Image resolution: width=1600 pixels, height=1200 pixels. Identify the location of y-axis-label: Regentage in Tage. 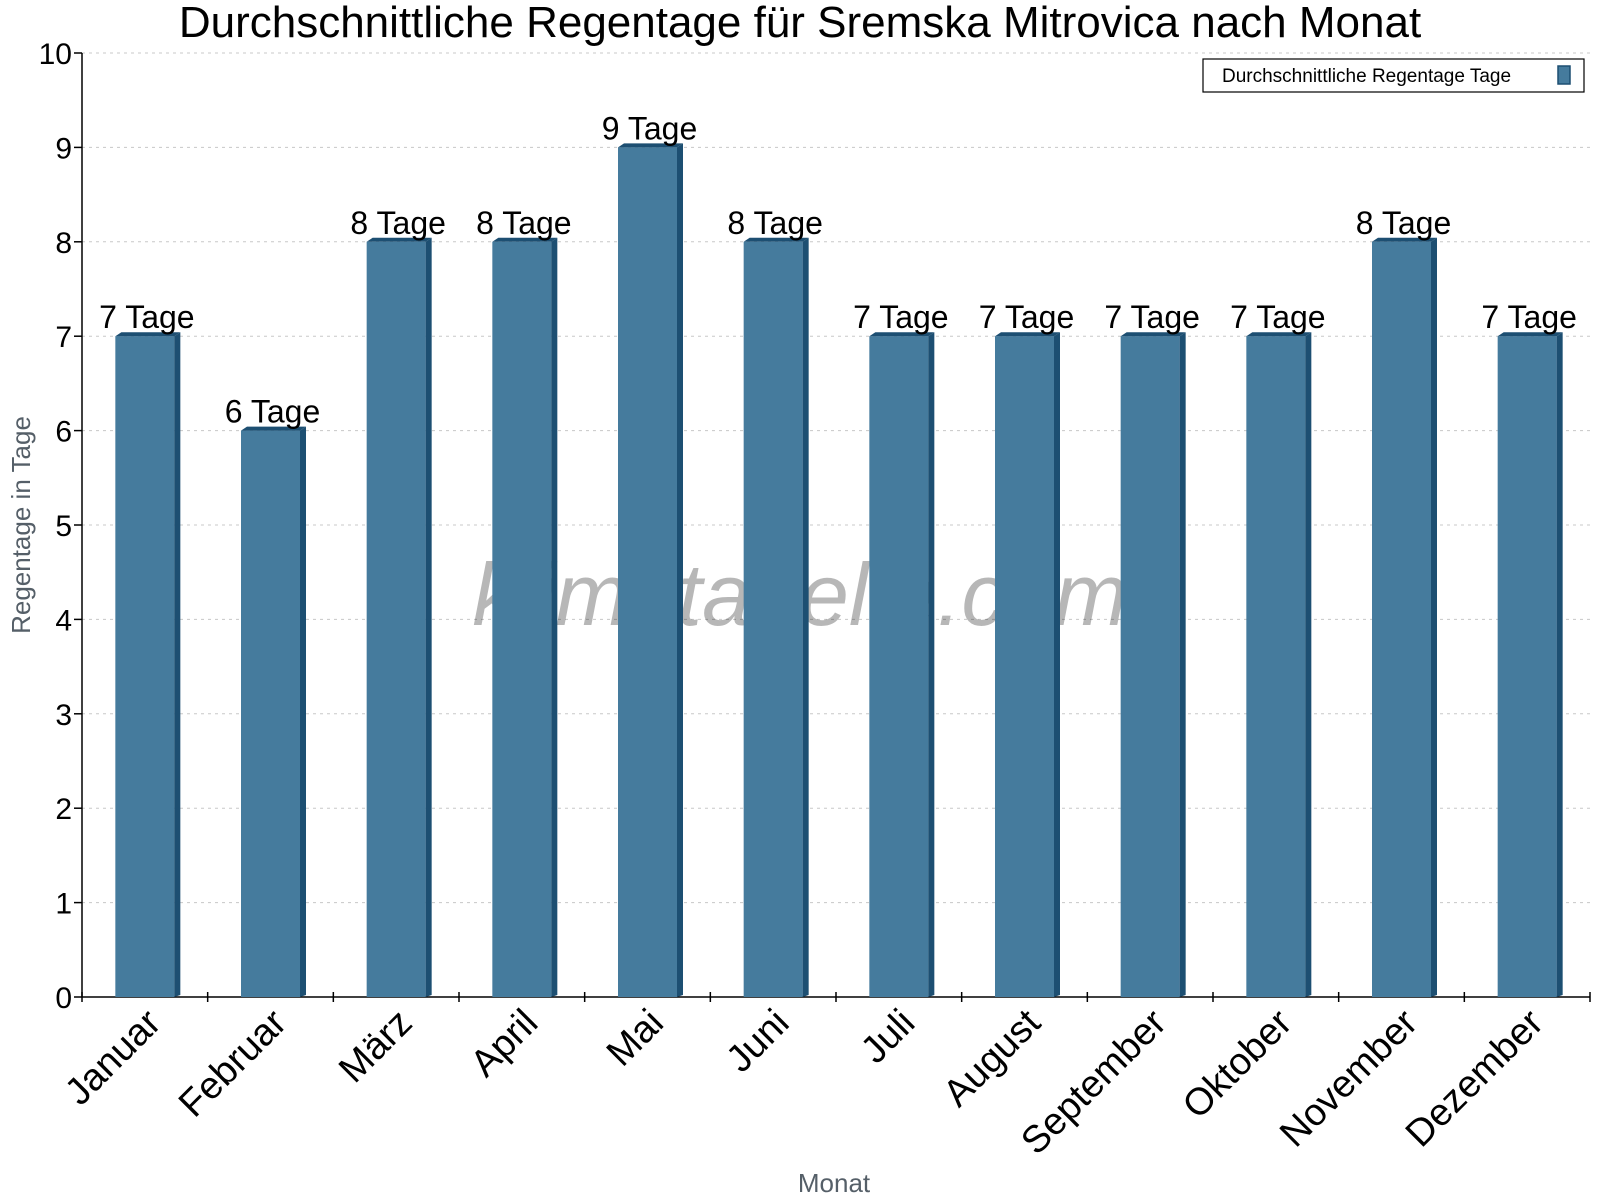
(21, 525).